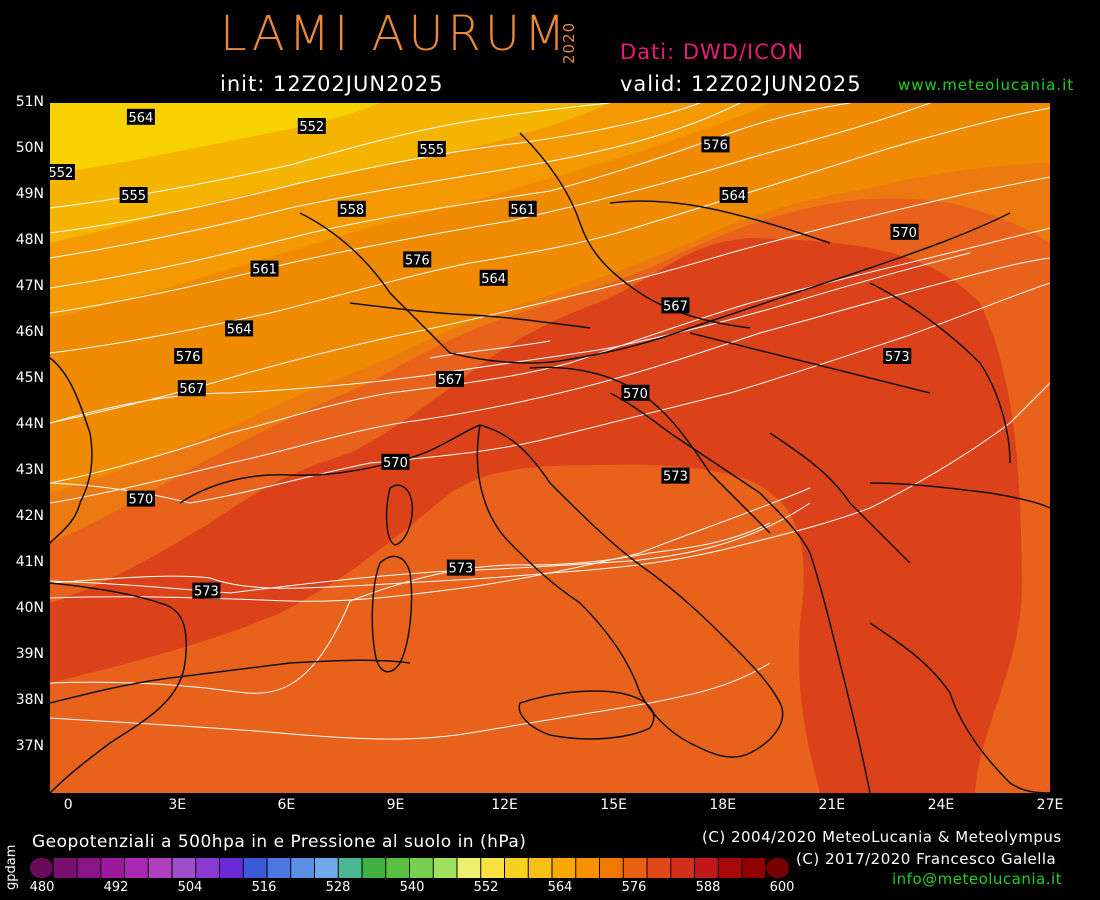 This screenshot has width=1100, height=900. What do you see at coordinates (29, 700) in the screenshot?
I see `lat-tick-label: 38N` at bounding box center [29, 700].